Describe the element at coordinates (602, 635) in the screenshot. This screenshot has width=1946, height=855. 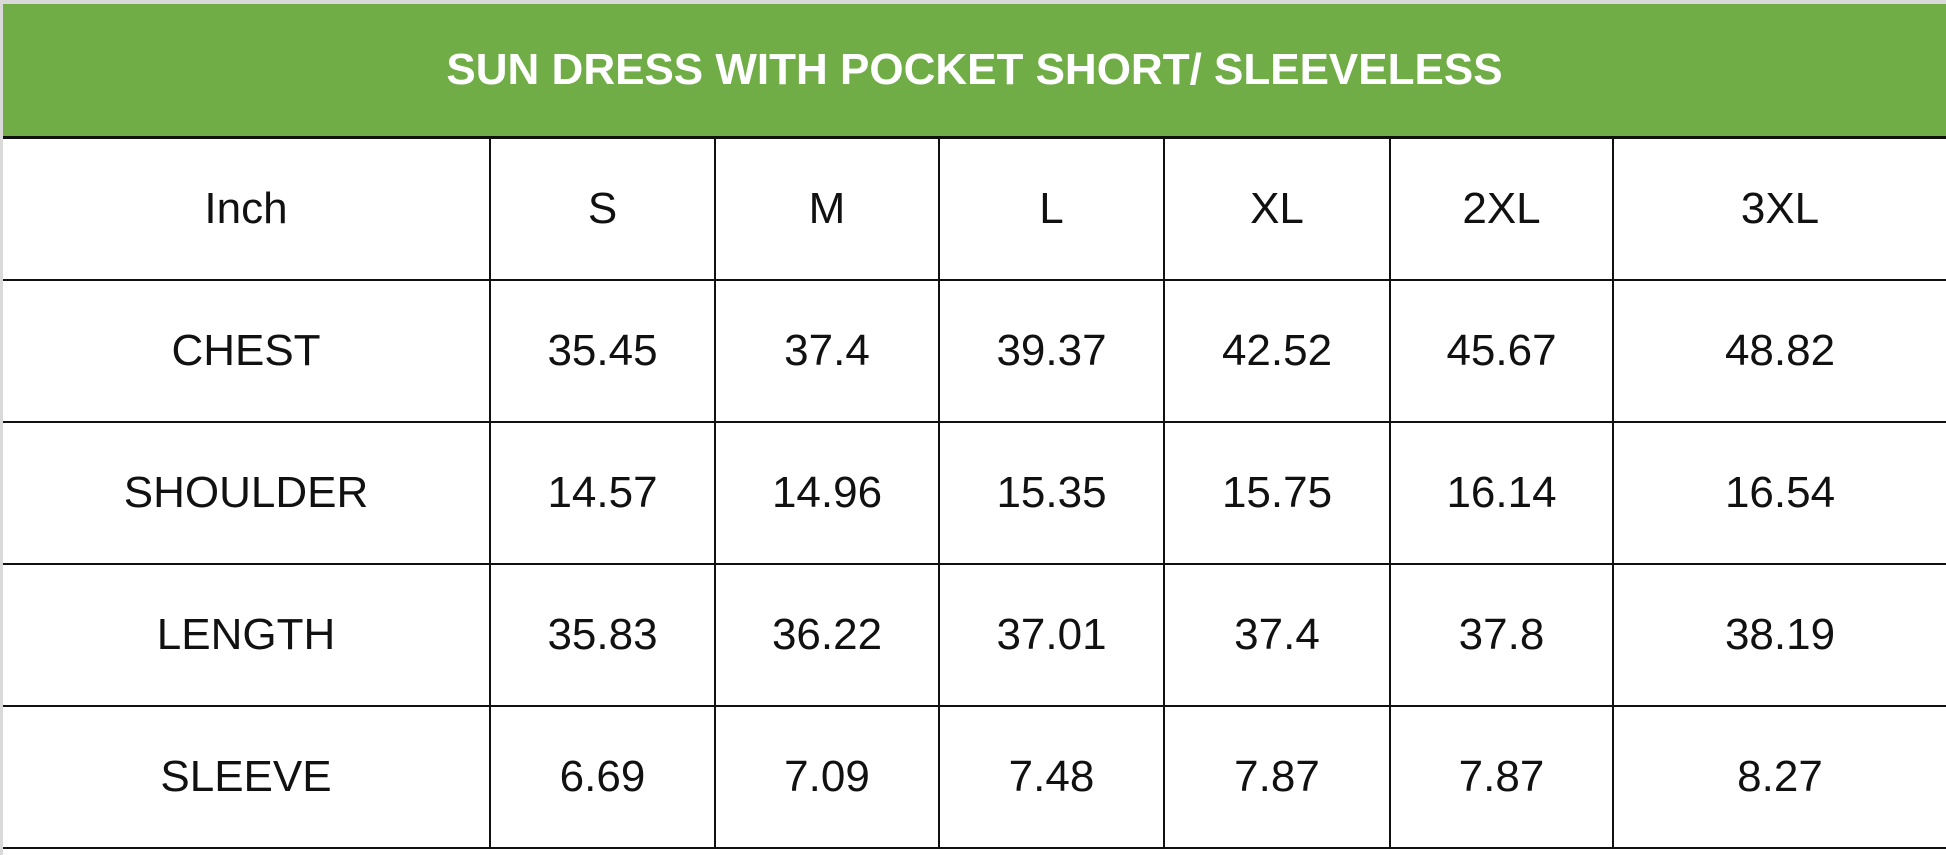
I see `value-cell: 35.83` at that location.